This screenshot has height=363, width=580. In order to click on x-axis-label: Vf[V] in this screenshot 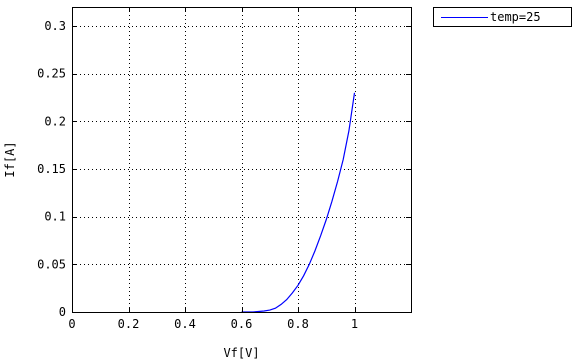, I will do `click(241, 353)`.